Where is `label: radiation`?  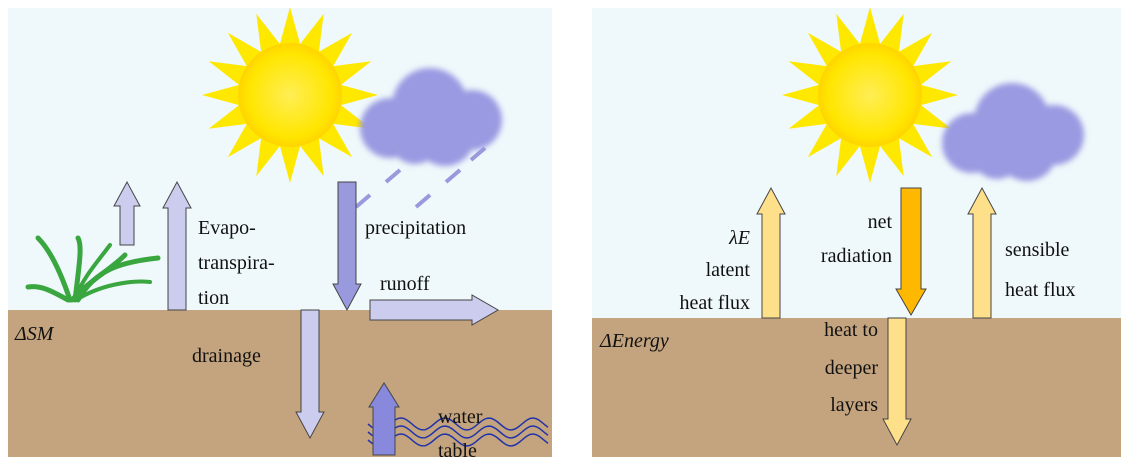
label: radiation is located at coordinates (856, 256).